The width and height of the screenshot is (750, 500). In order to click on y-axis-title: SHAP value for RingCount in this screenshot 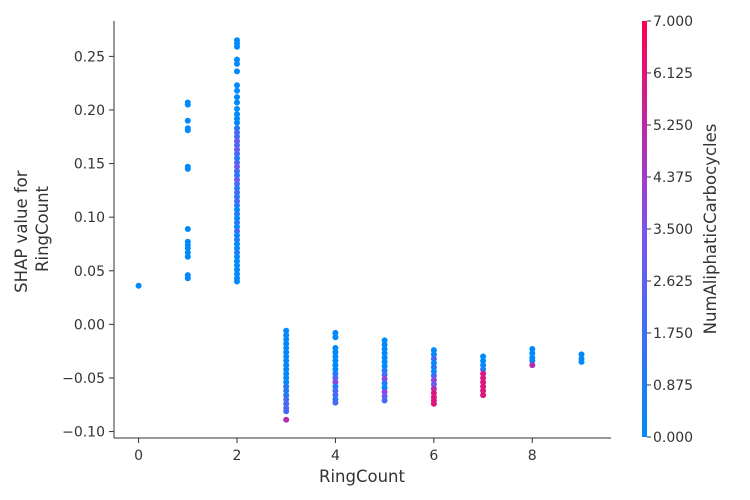, I will do `click(32, 229)`.